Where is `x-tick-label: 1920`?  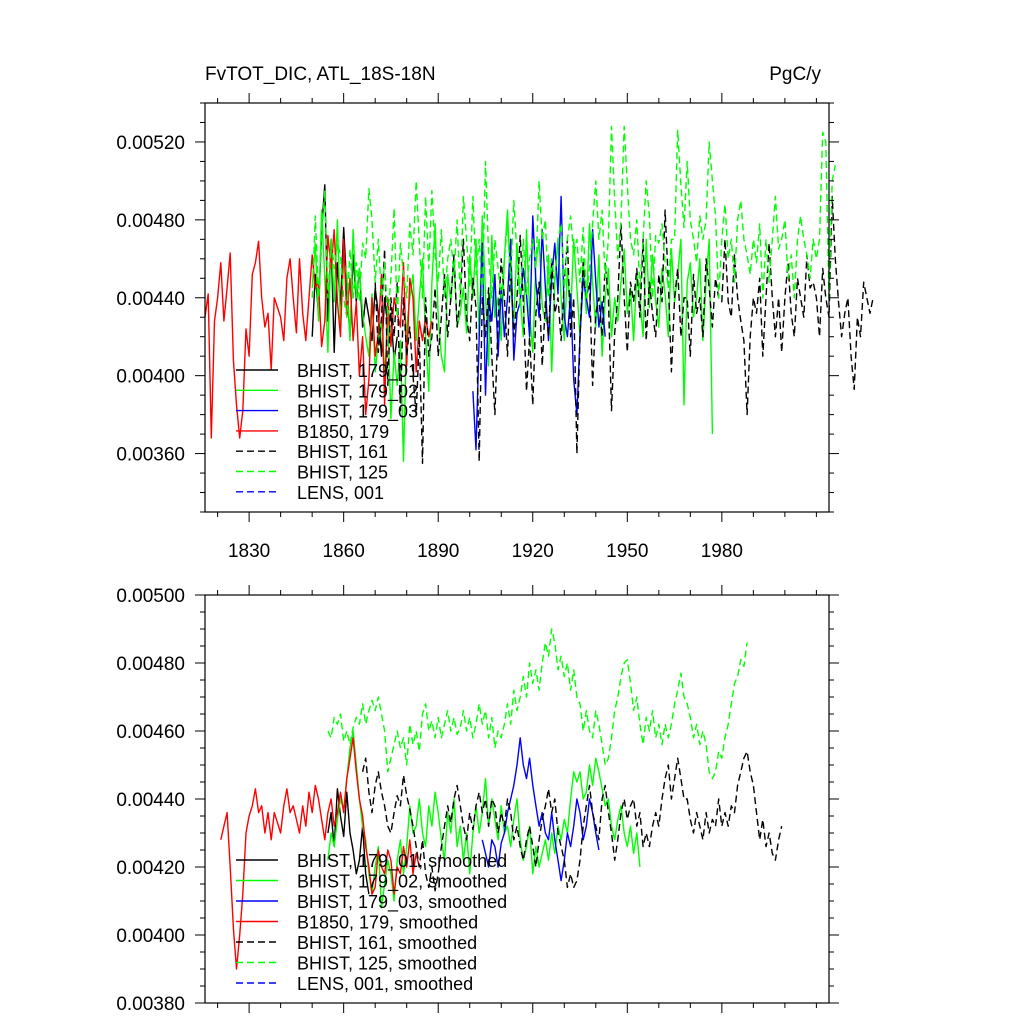
x-tick-label: 1920 is located at coordinates (533, 551).